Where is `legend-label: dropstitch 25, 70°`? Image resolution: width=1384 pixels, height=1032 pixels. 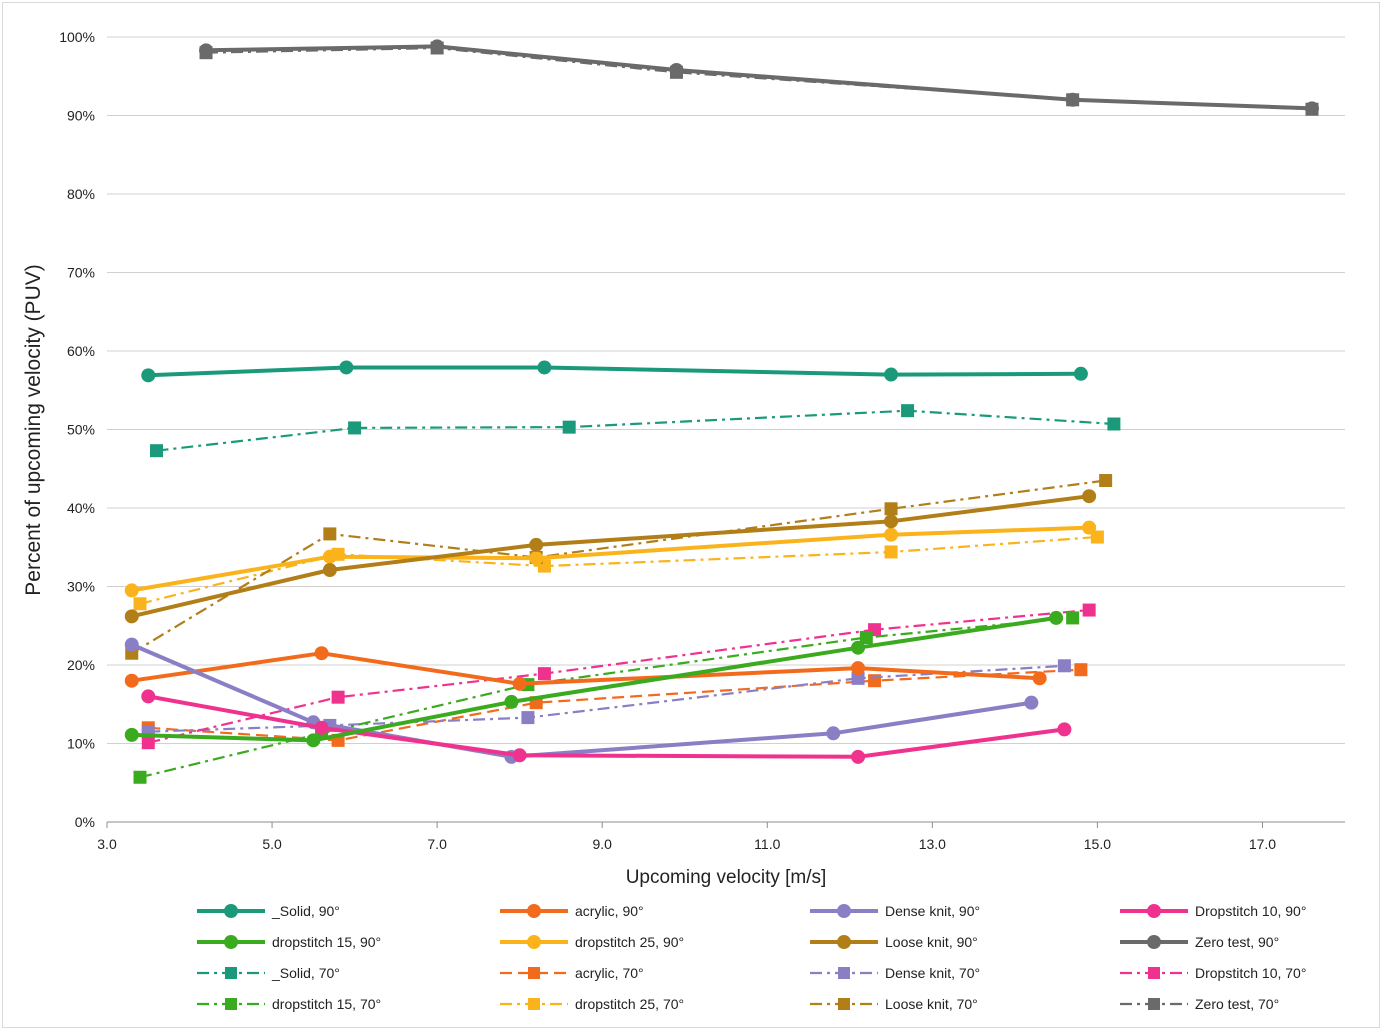
legend-label: dropstitch 25, 70° is located at coordinates (629, 1004).